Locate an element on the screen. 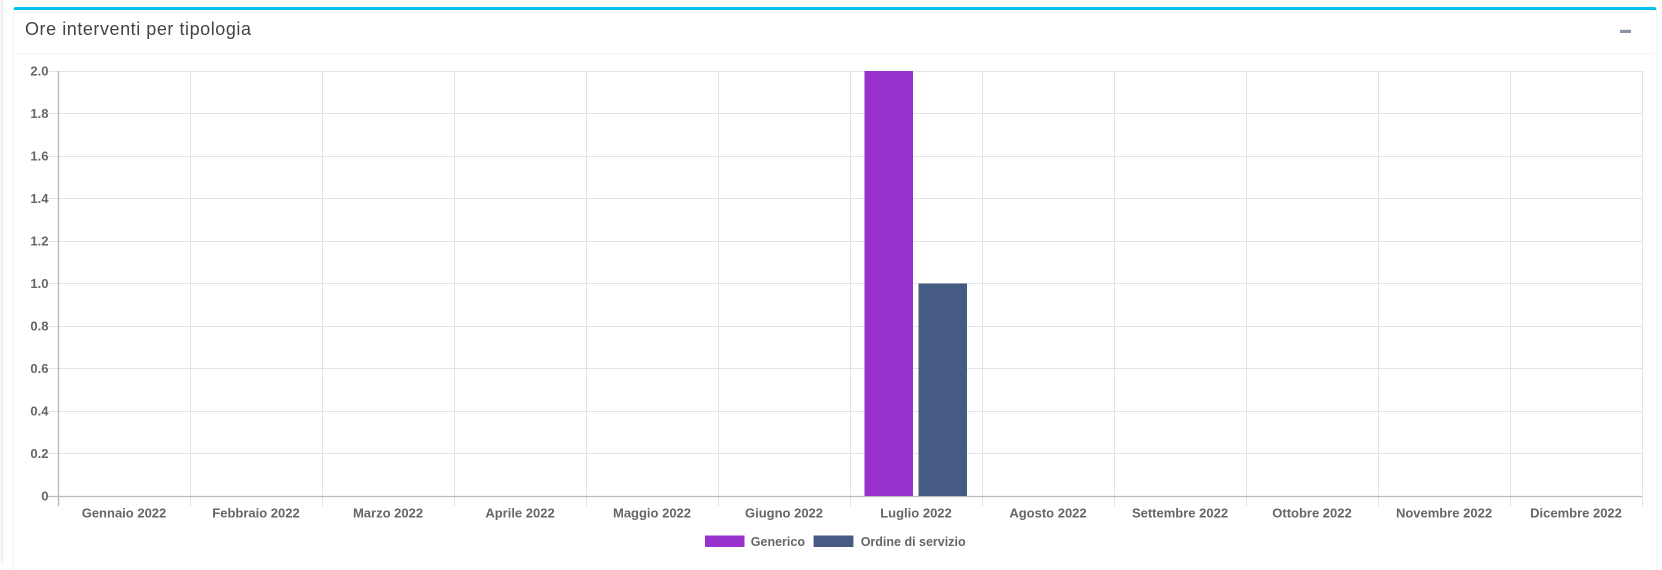 The height and width of the screenshot is (570, 1662). svg-text: Novembre 2022 is located at coordinates (1444, 513).